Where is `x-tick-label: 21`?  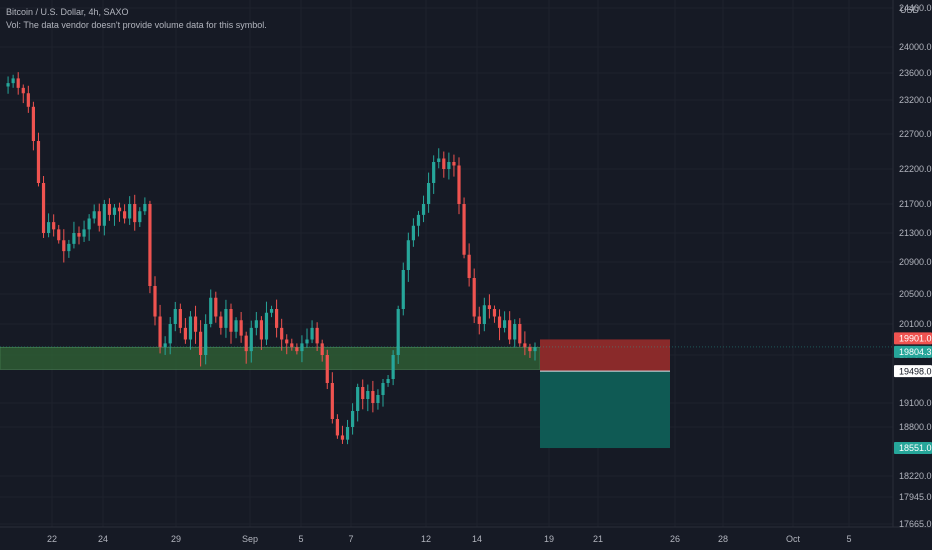 x-tick-label: 21 is located at coordinates (598, 539).